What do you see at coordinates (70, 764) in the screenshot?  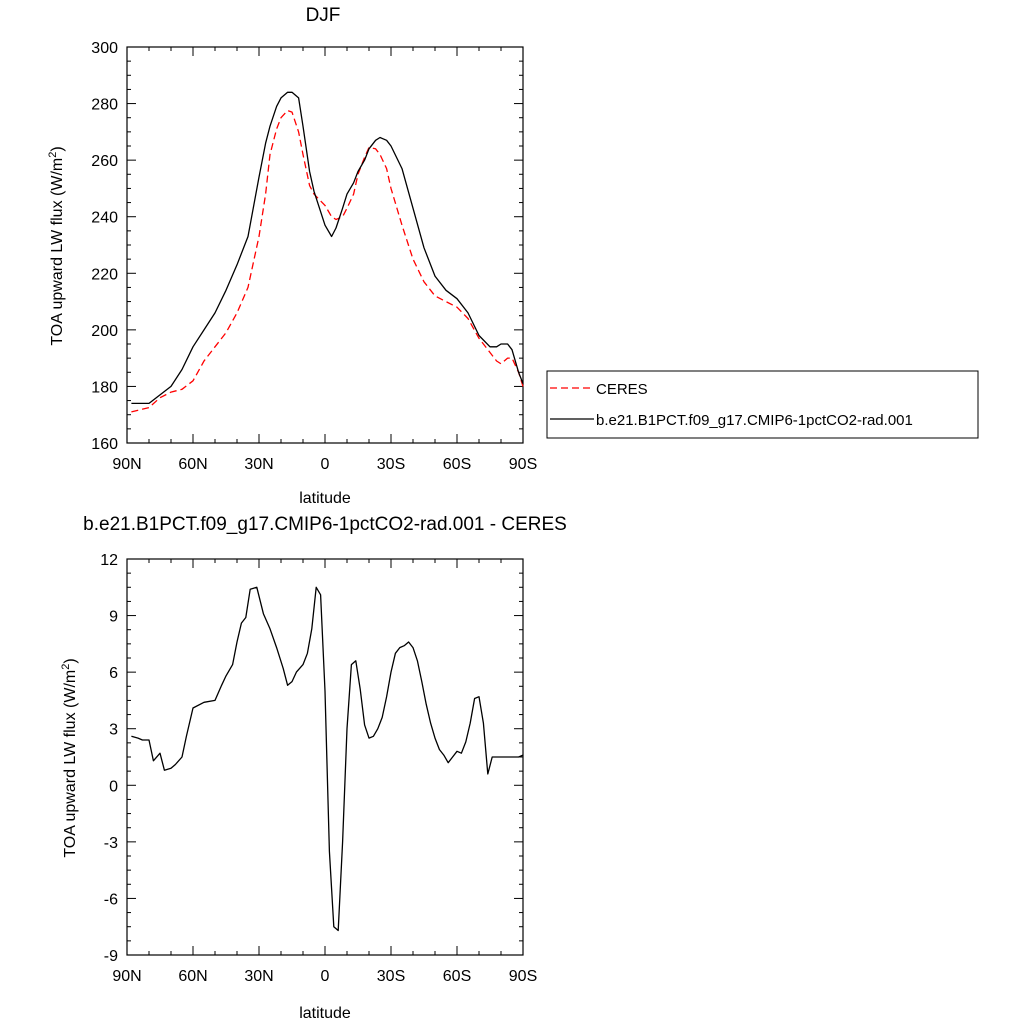 I see `bottom-ylabel-main: TOA upward LW flux (W/m` at bounding box center [70, 764].